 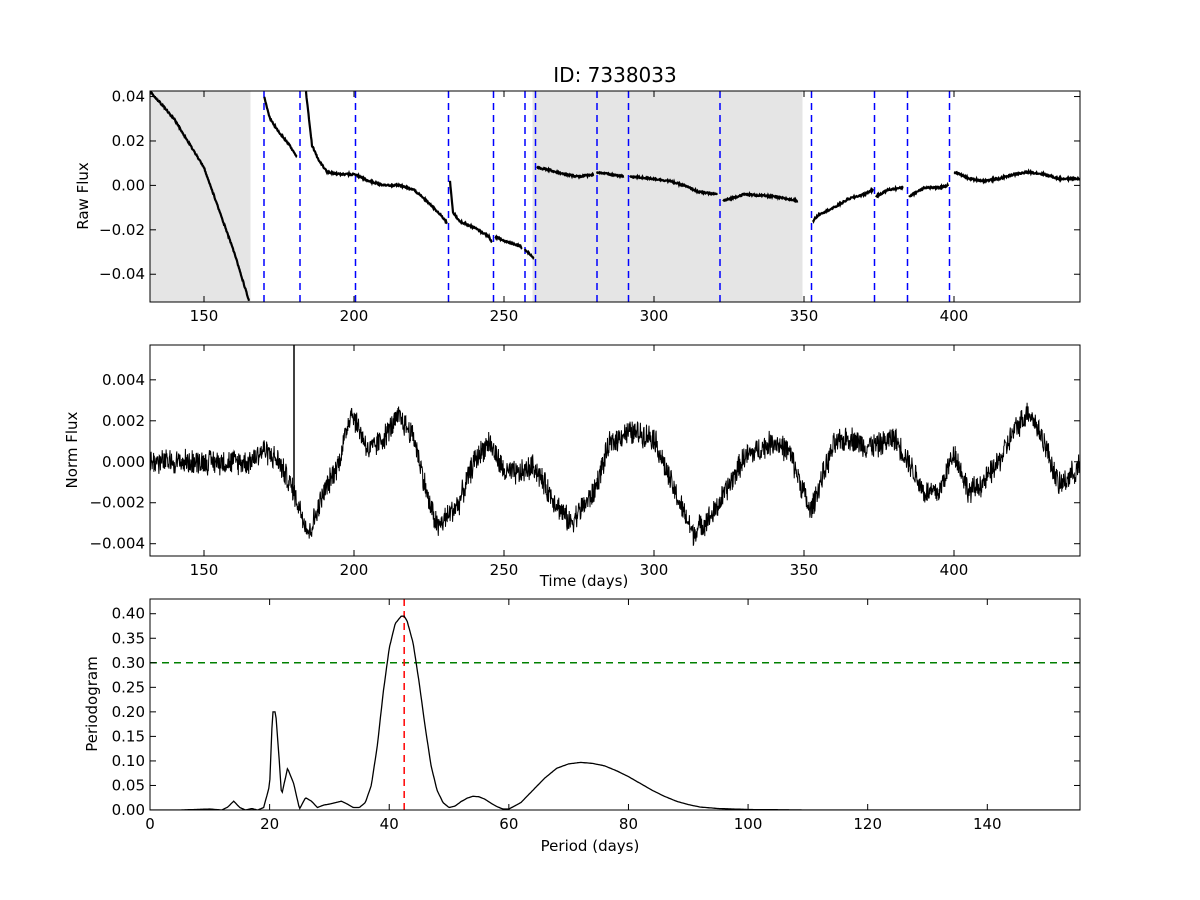 I want to click on periodogram-ylabel: Periodogram, so click(x=92, y=703).